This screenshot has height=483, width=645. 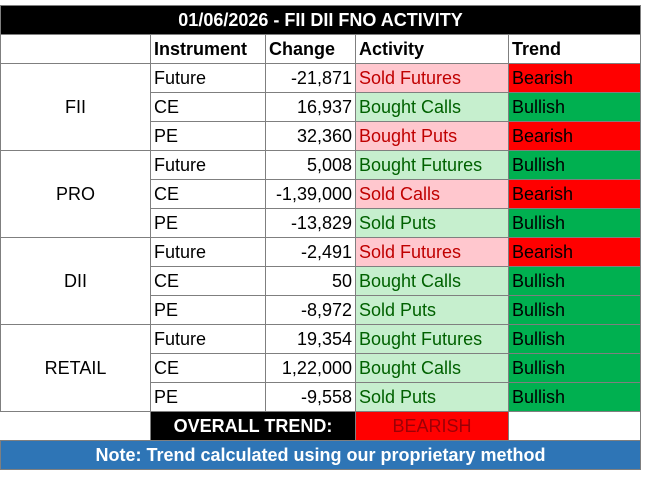 I want to click on header-row: Instrument Change Activity Trend, so click(x=321, y=49).